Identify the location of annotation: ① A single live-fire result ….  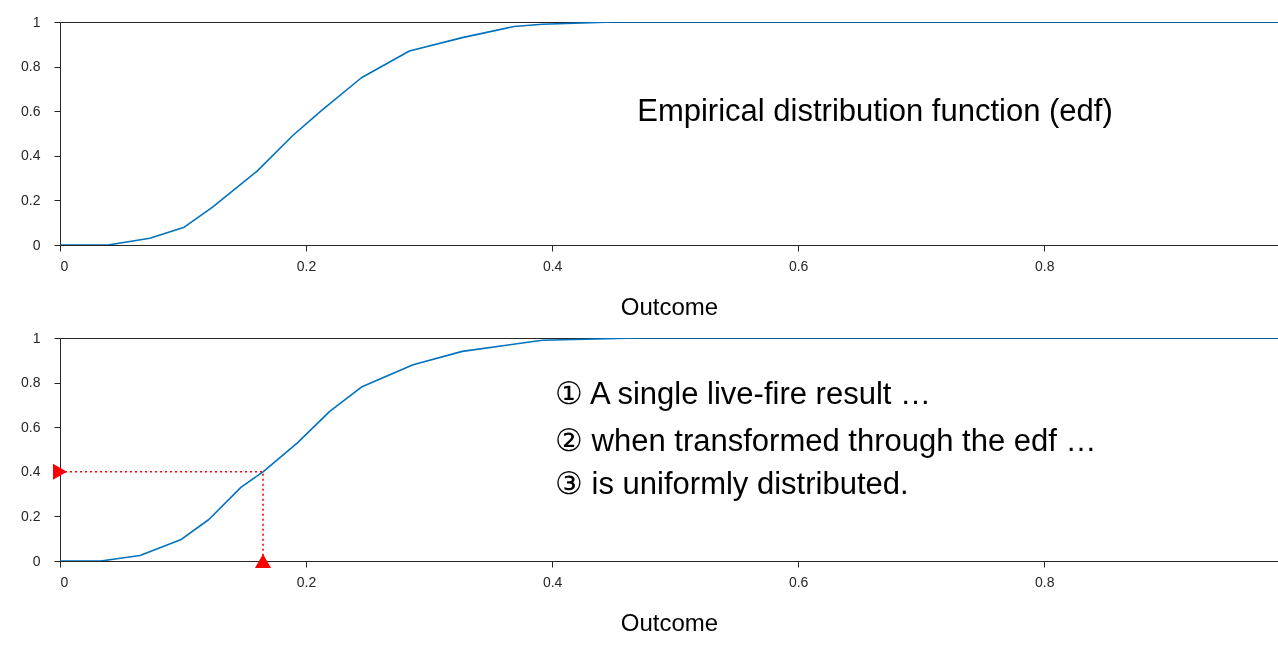
(743, 393).